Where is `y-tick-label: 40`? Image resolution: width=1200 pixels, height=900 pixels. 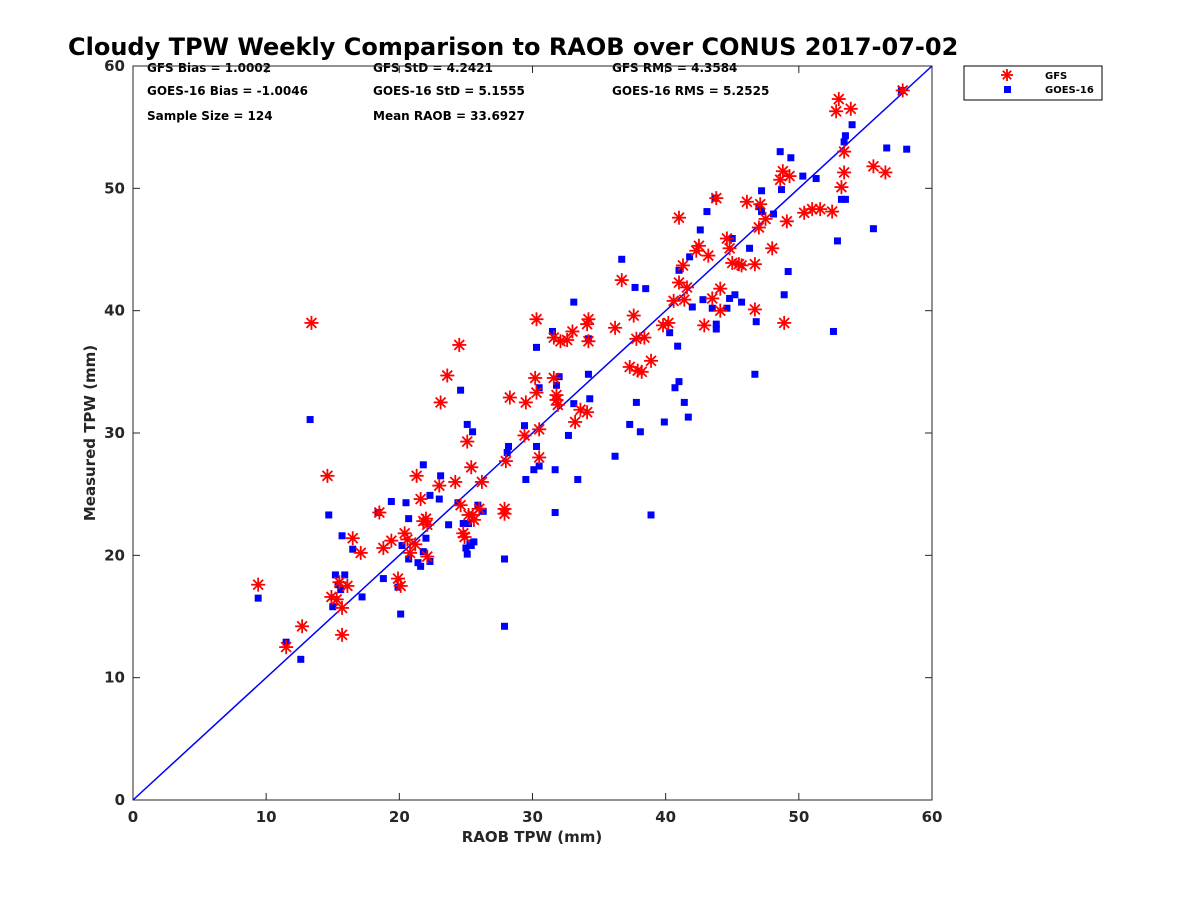
y-tick-label: 40 is located at coordinates (114, 311).